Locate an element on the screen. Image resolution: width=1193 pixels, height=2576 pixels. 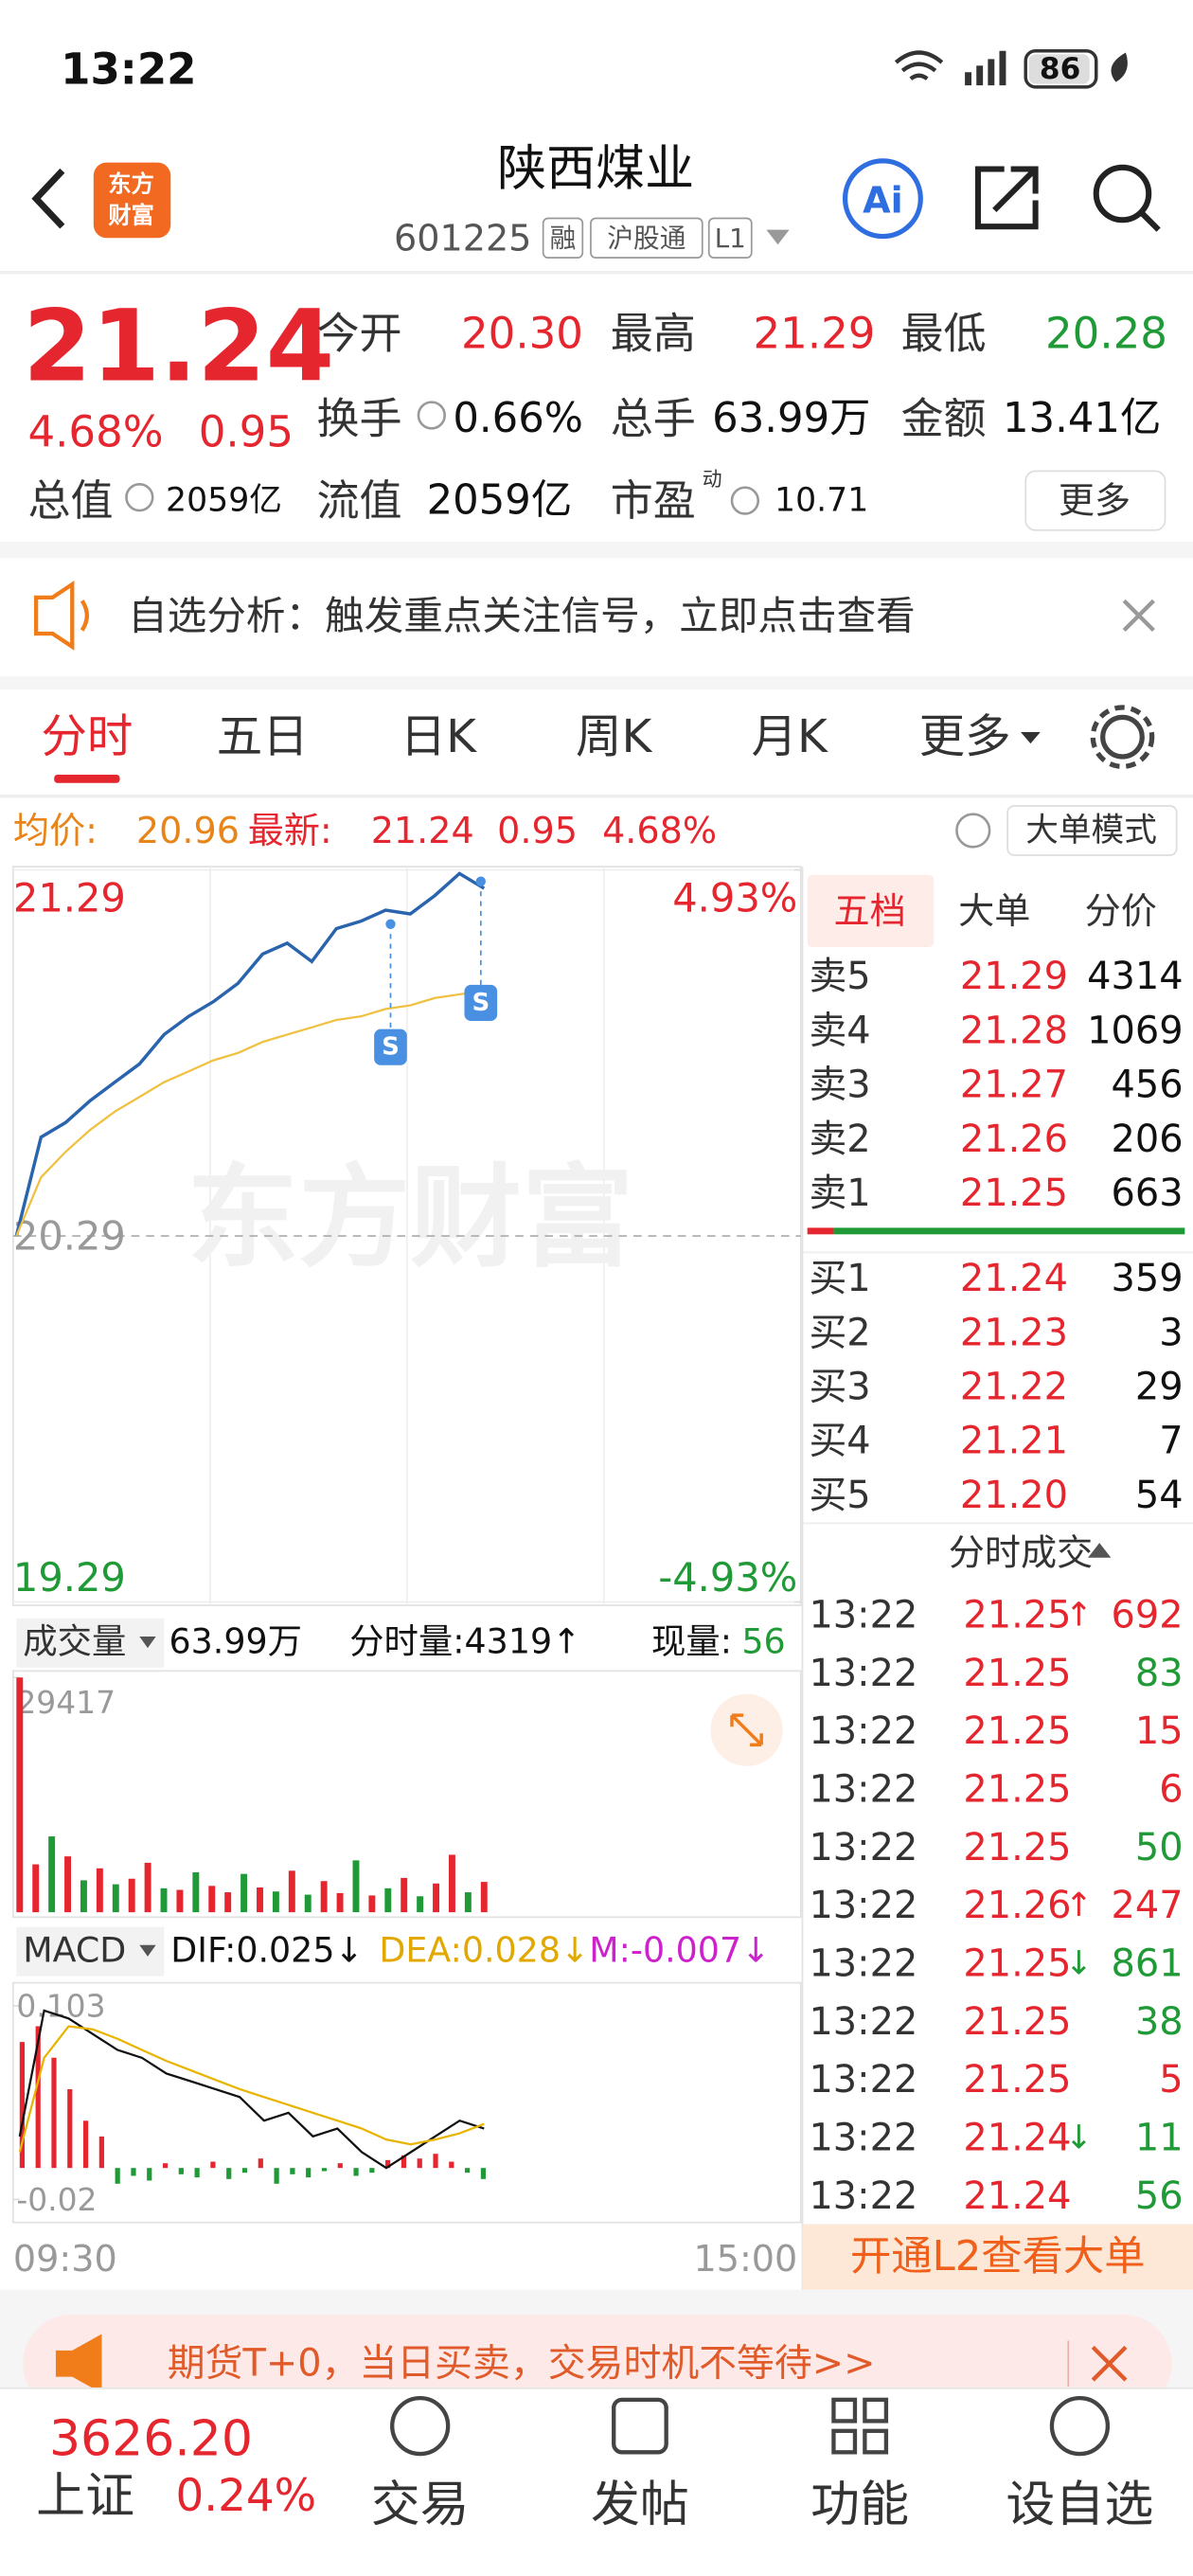
battery-level: 86 is located at coordinates (1060, 69).